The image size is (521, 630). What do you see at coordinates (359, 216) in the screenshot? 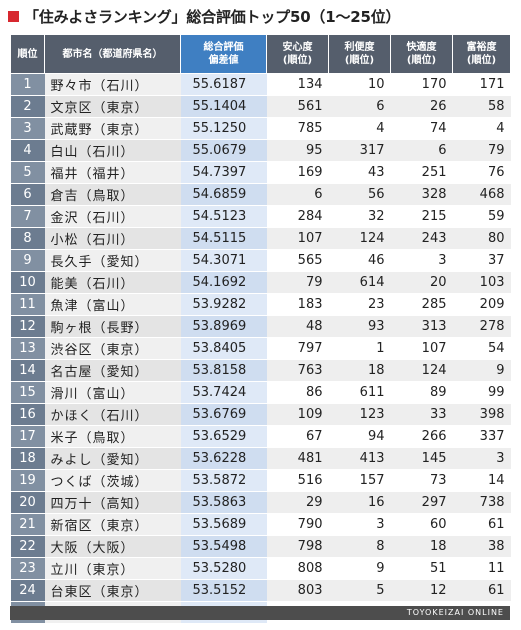
I see `cell-riben: 32` at bounding box center [359, 216].